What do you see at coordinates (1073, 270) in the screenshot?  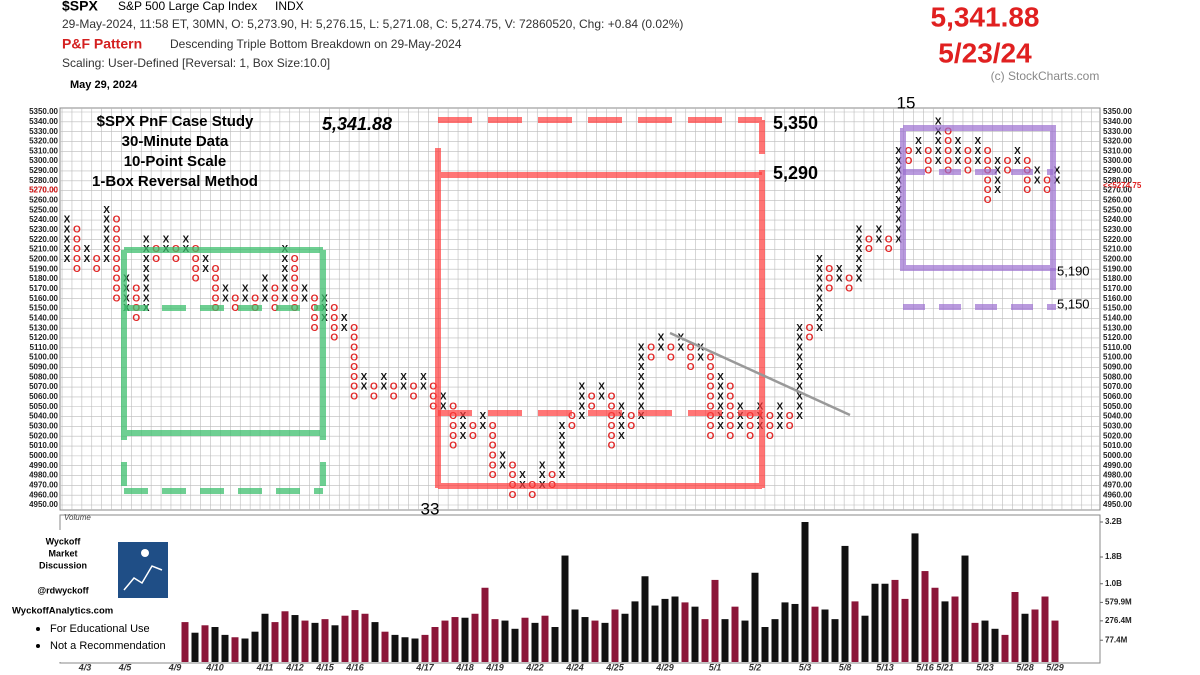 I see `support-label: 5,190` at bounding box center [1073, 270].